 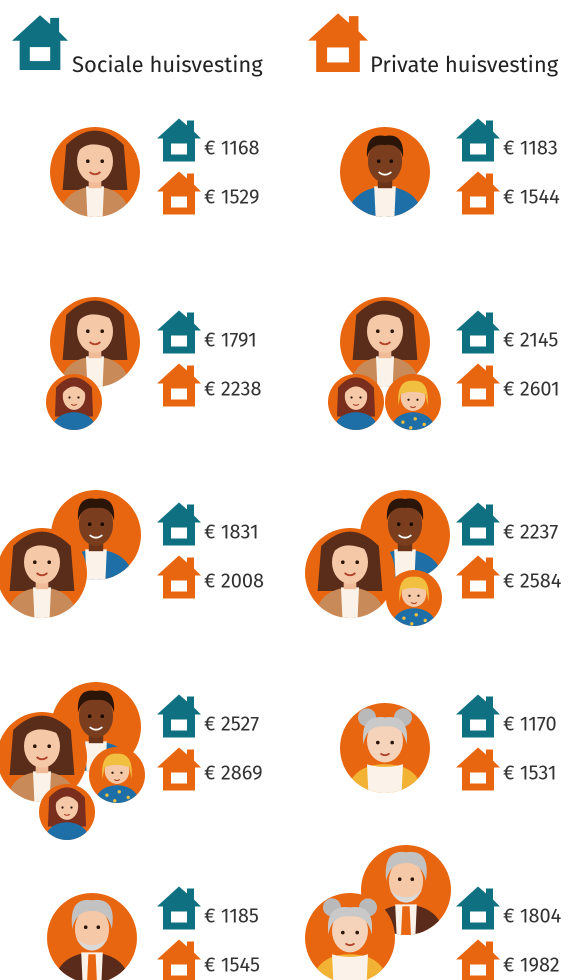 I want to click on price-private: € 1545, so click(x=232, y=965).